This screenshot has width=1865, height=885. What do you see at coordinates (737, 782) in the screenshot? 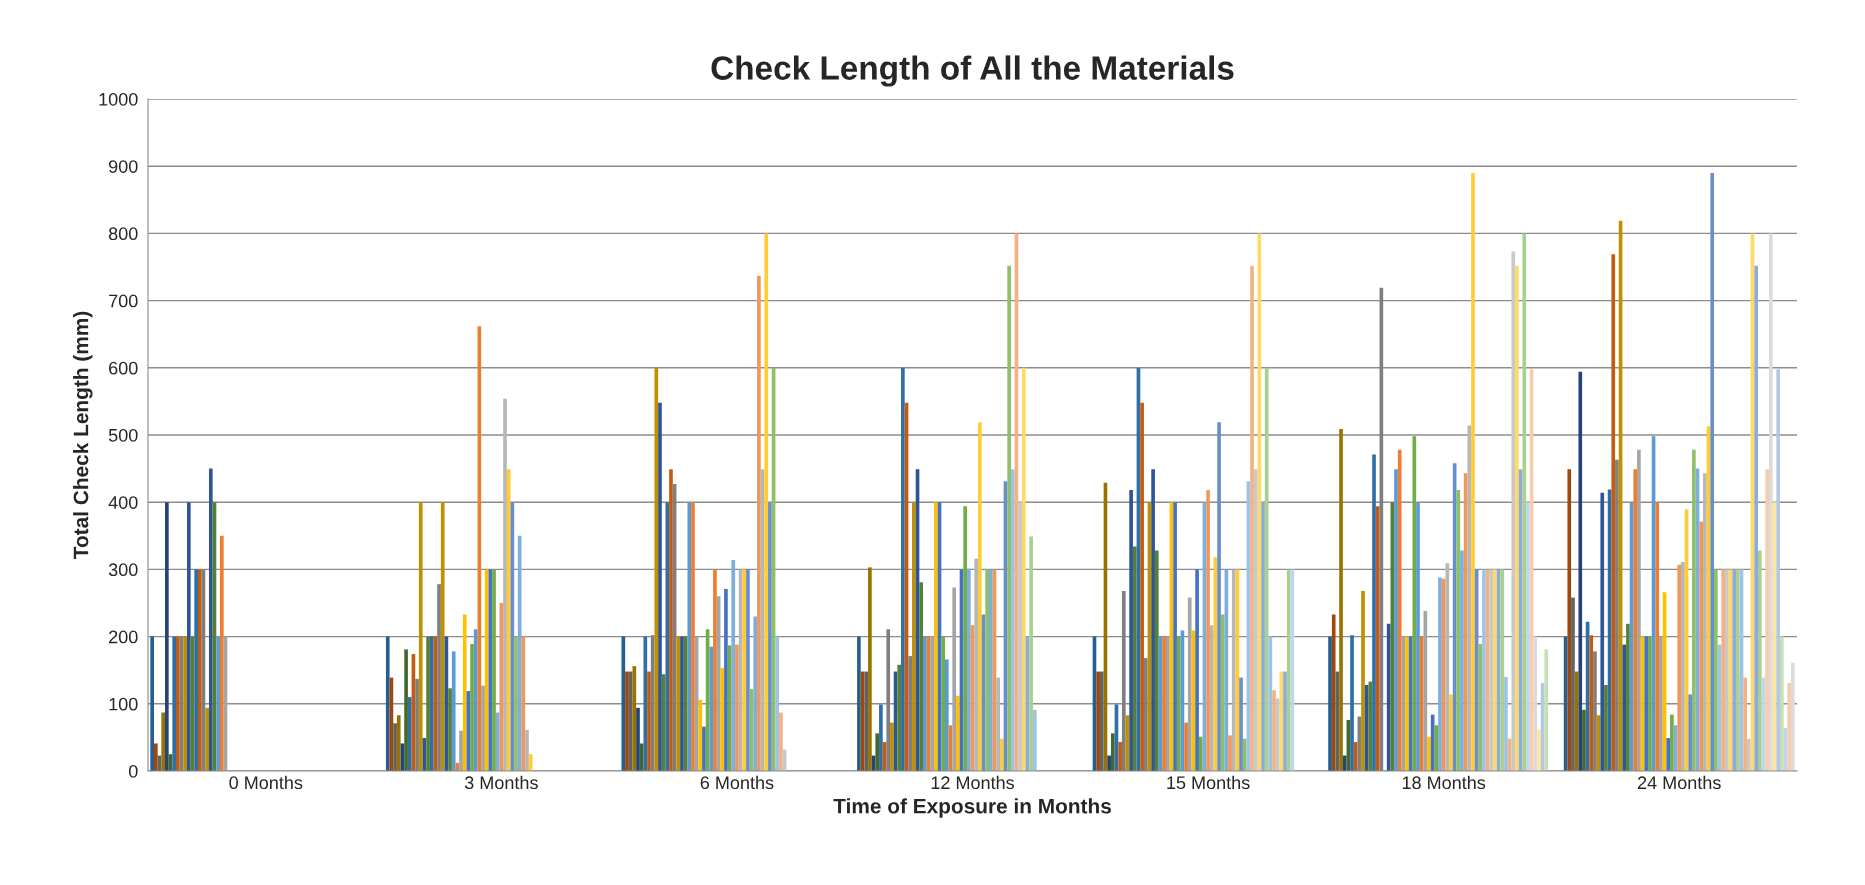
I see `x-tick-label: 6 Months` at bounding box center [737, 782].